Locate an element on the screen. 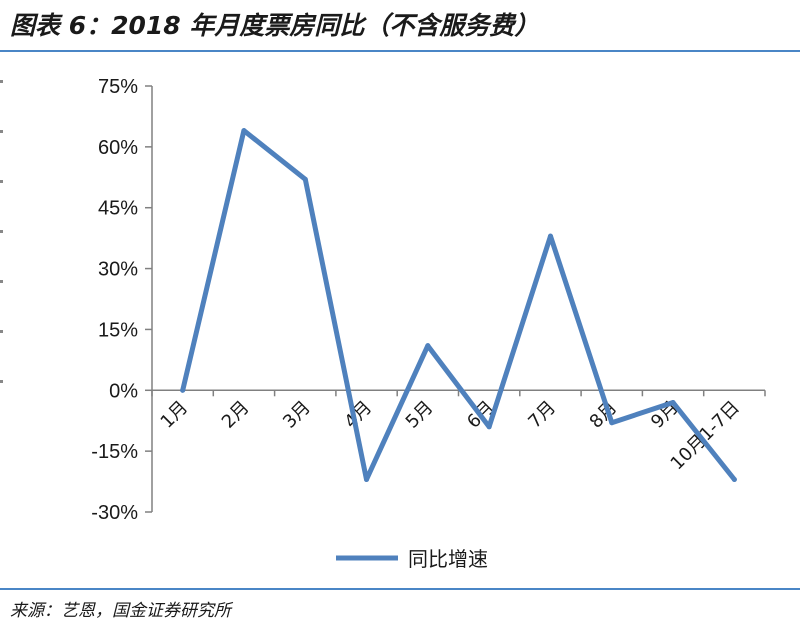 The image size is (800, 632). legend-label: 同比增速 is located at coordinates (448, 559).